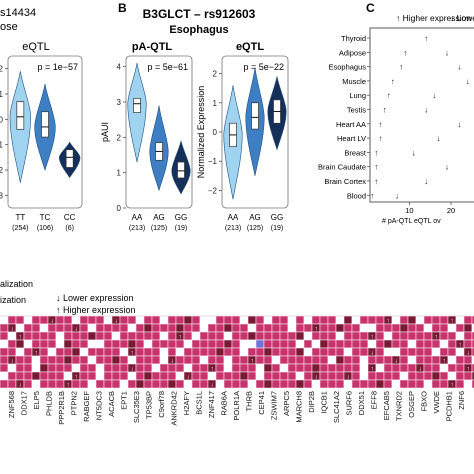 This screenshot has width=474, height=474. What do you see at coordinates (159, 228) in the screenshot?
I see `x-category-count: (125)` at bounding box center [159, 228].